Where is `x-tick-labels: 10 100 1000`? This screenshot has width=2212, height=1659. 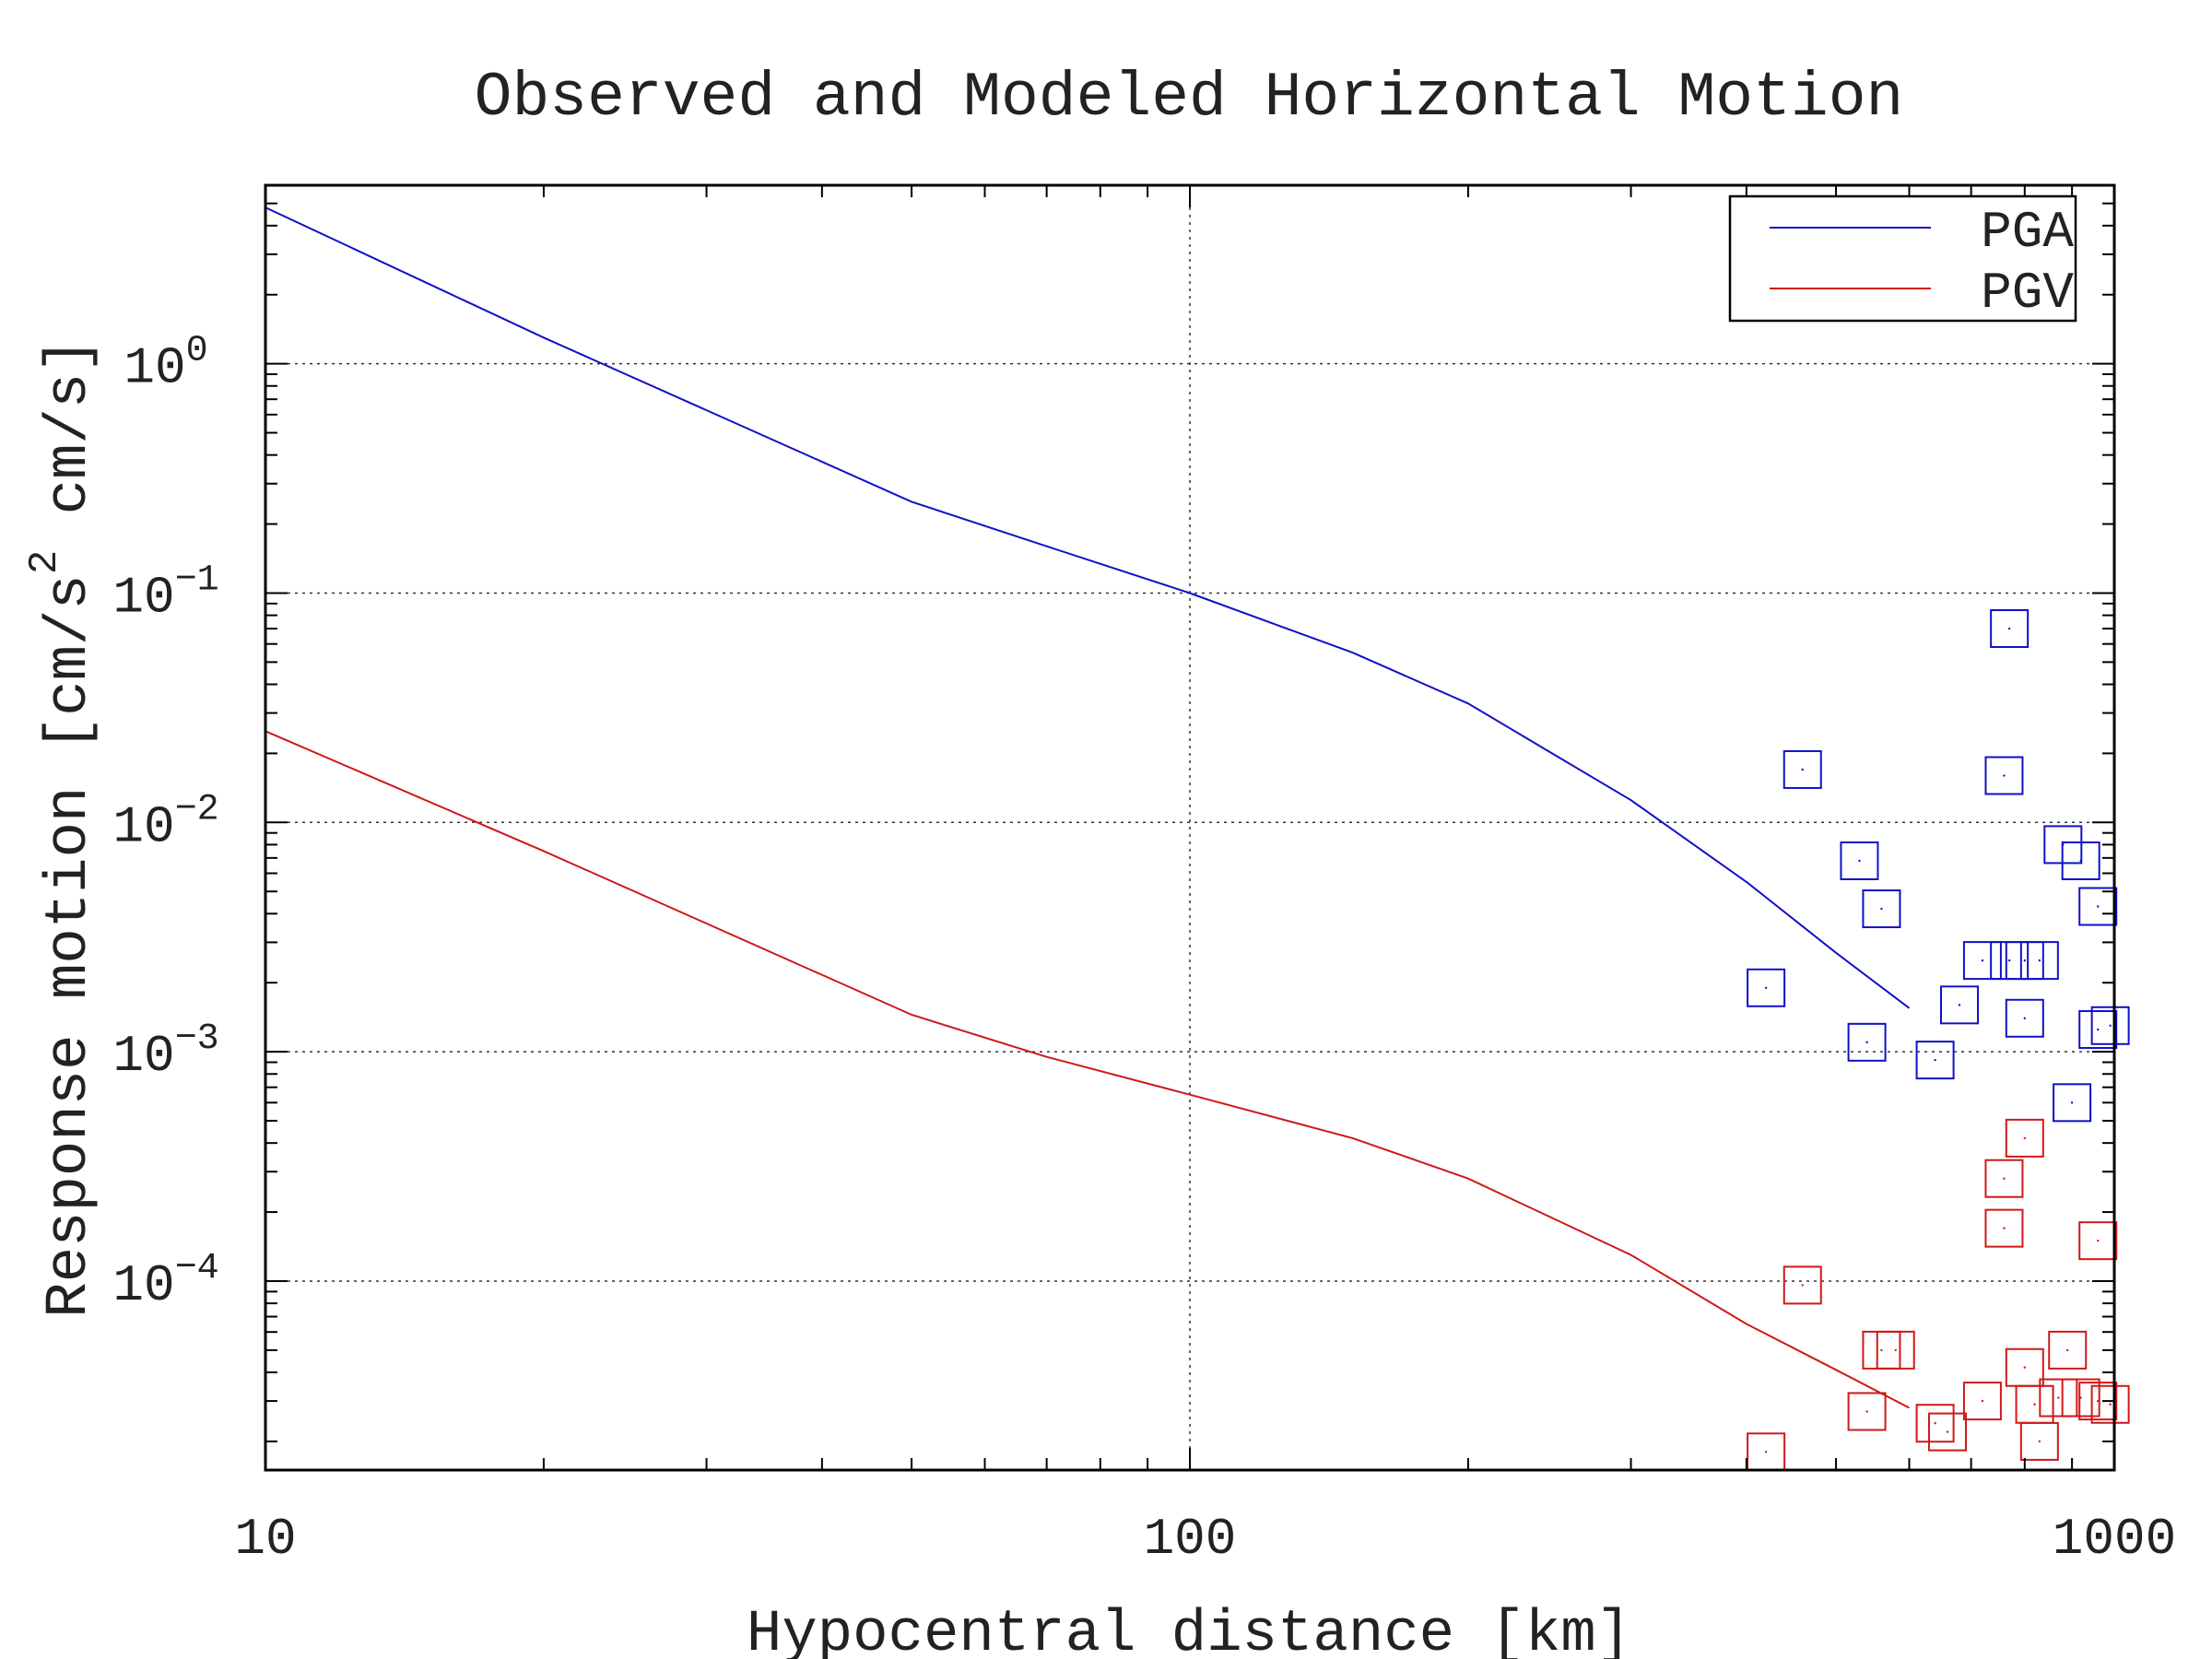 x-tick-labels: 10 100 1000 is located at coordinates (1205, 1539).